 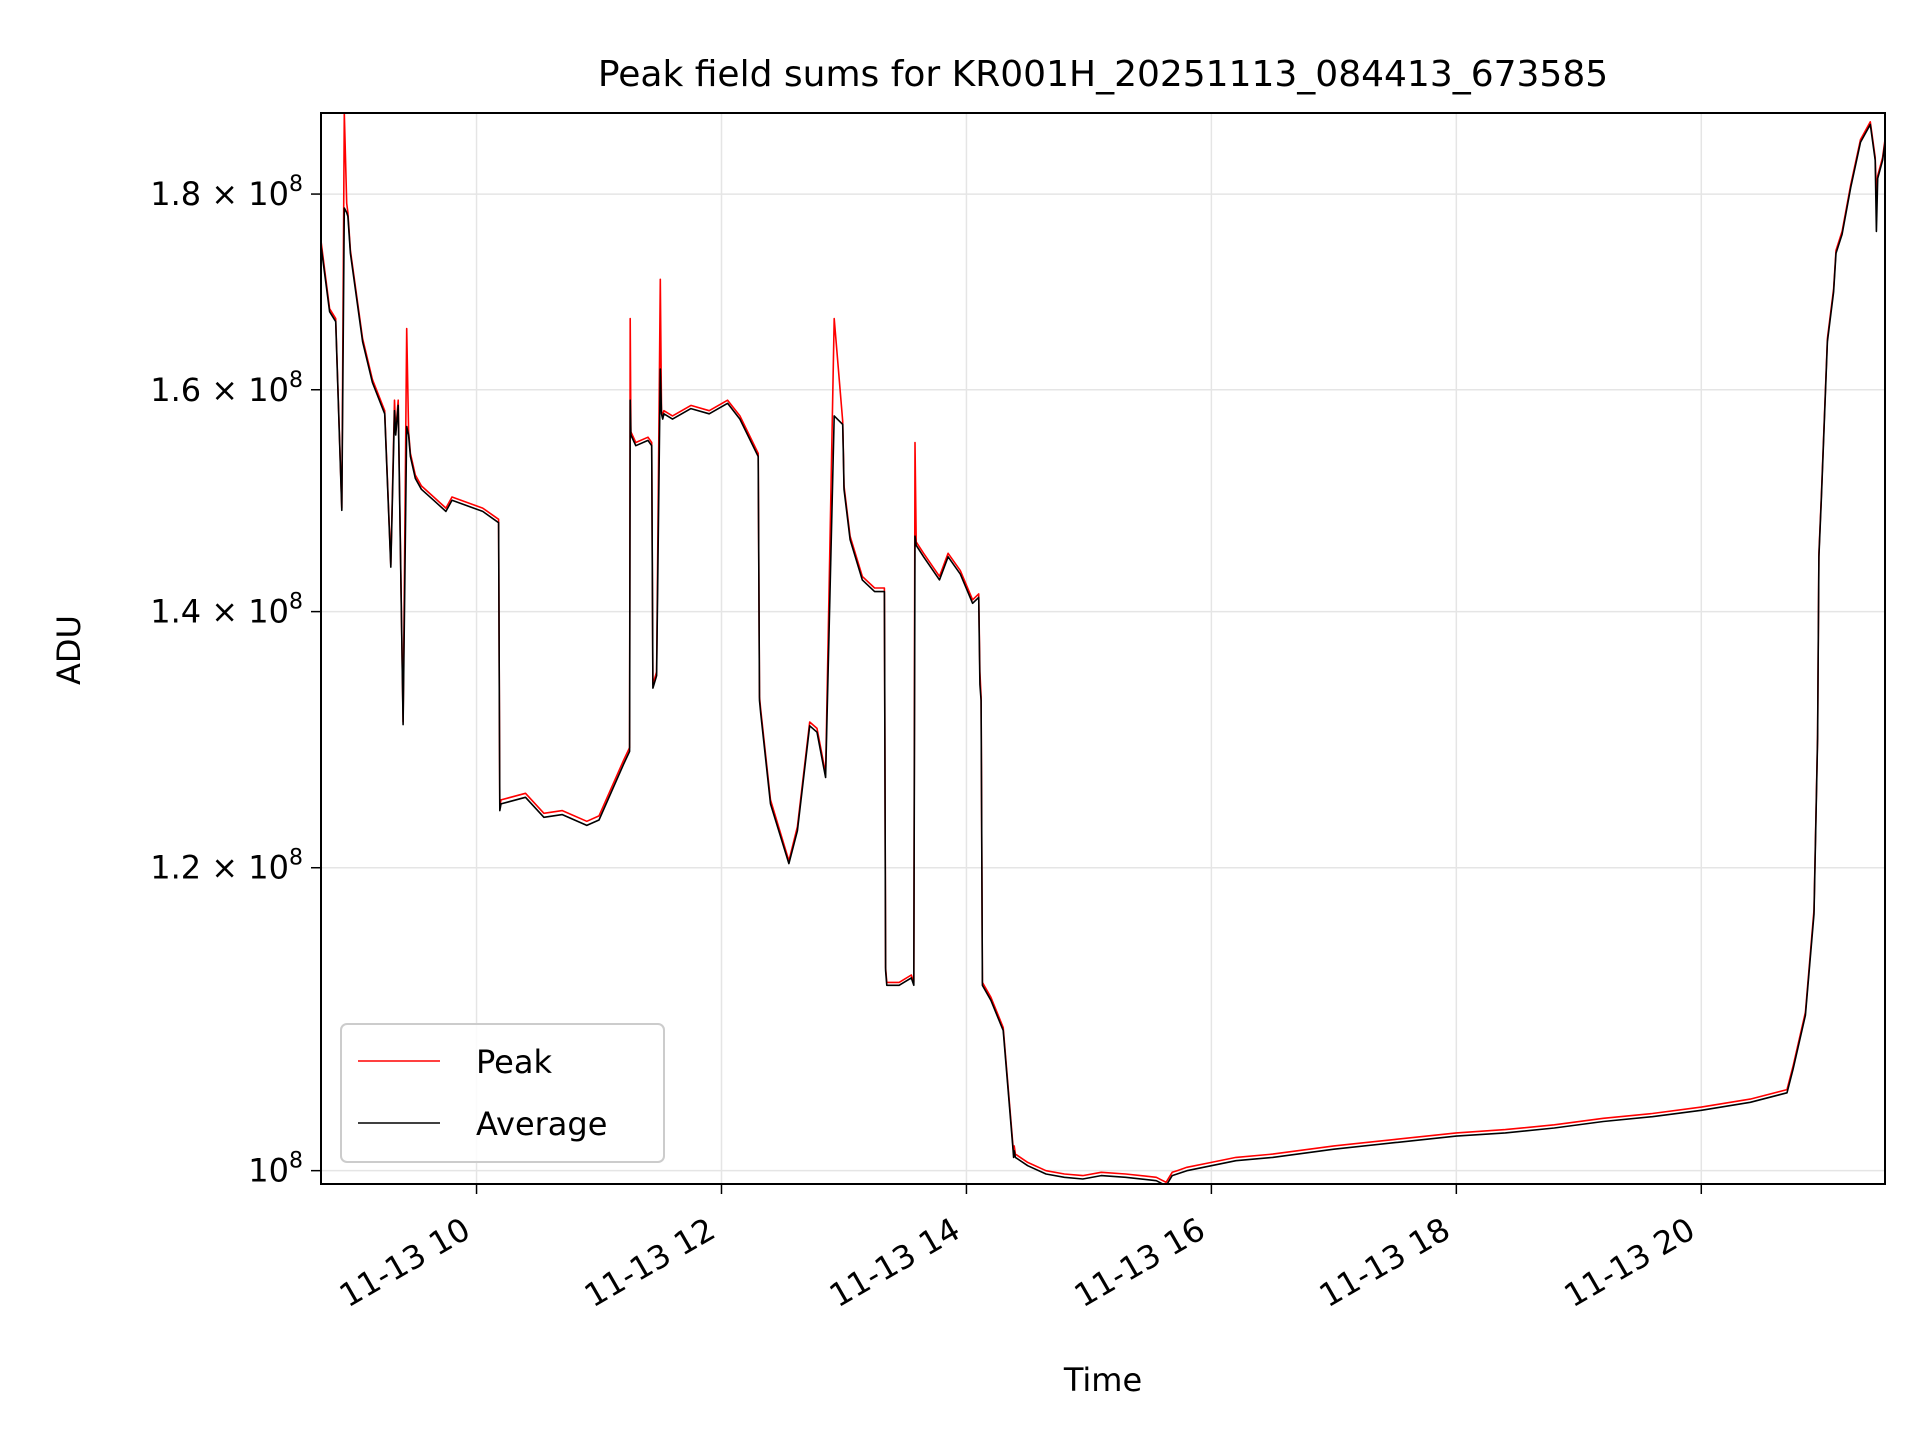 I want to click on y-tick-label: 1.4 × 108, so click(x=226, y=610).